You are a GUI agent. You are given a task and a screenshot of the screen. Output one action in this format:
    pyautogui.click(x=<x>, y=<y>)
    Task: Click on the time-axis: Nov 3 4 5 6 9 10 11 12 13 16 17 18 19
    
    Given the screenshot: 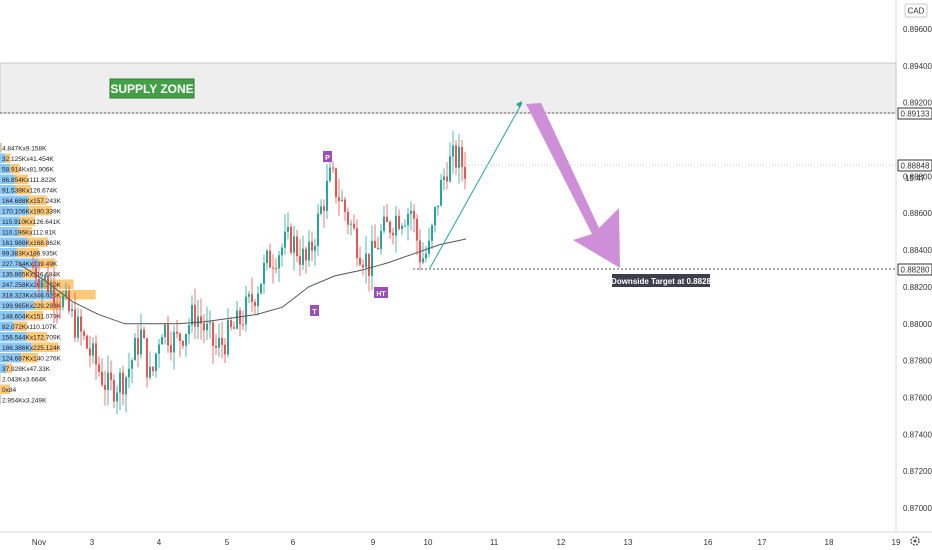 What is the action you would take?
    pyautogui.click(x=466, y=542)
    